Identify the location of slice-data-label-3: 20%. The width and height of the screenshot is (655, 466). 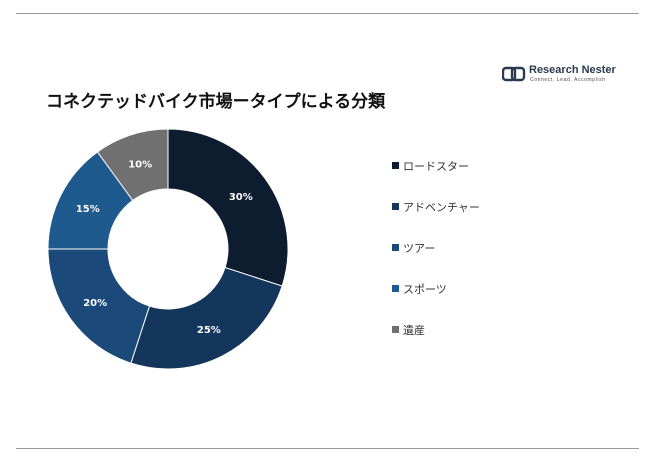
(95, 303).